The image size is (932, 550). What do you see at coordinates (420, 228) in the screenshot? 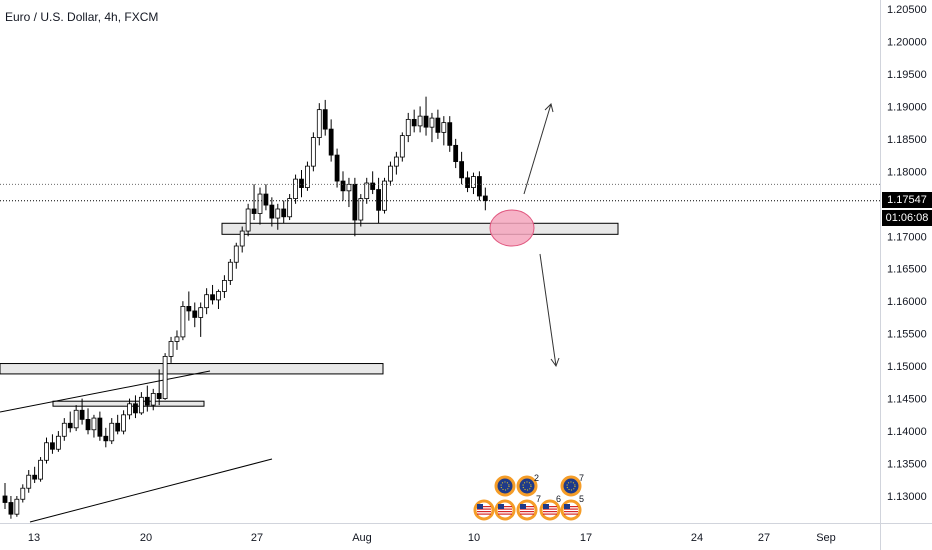
I see `price-zone-rect` at bounding box center [420, 228].